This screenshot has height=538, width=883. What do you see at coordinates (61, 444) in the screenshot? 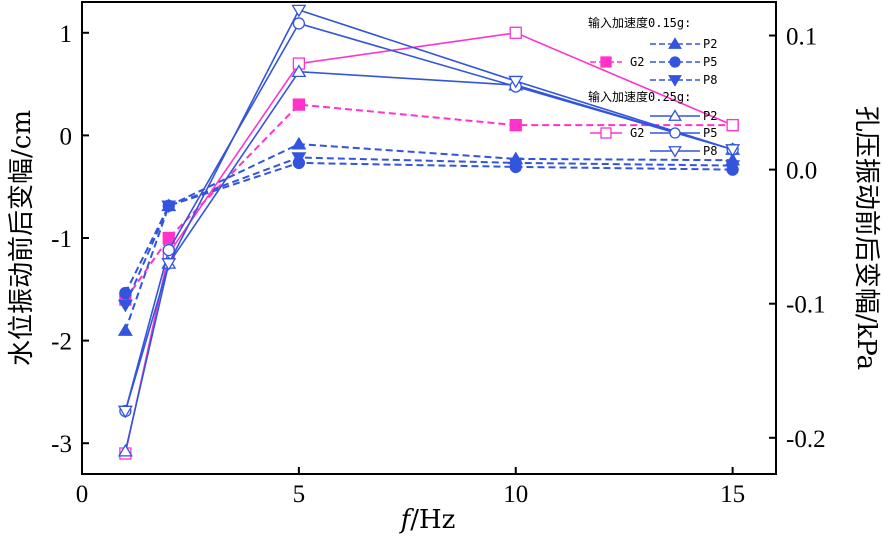
I see `y-left-tick-label: -3` at bounding box center [61, 444].